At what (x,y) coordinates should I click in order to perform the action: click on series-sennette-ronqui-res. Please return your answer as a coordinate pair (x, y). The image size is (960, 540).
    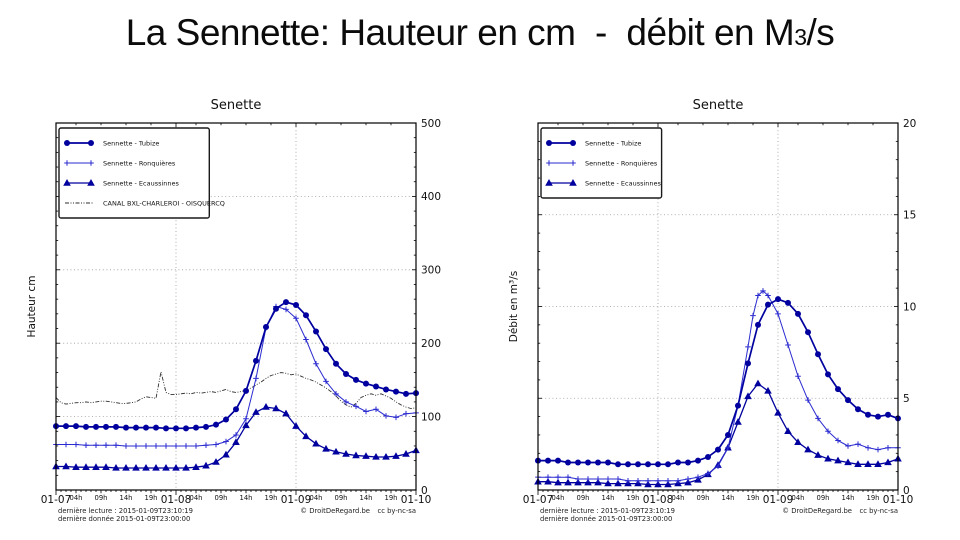
    Looking at the image, I should click on (718, 386).